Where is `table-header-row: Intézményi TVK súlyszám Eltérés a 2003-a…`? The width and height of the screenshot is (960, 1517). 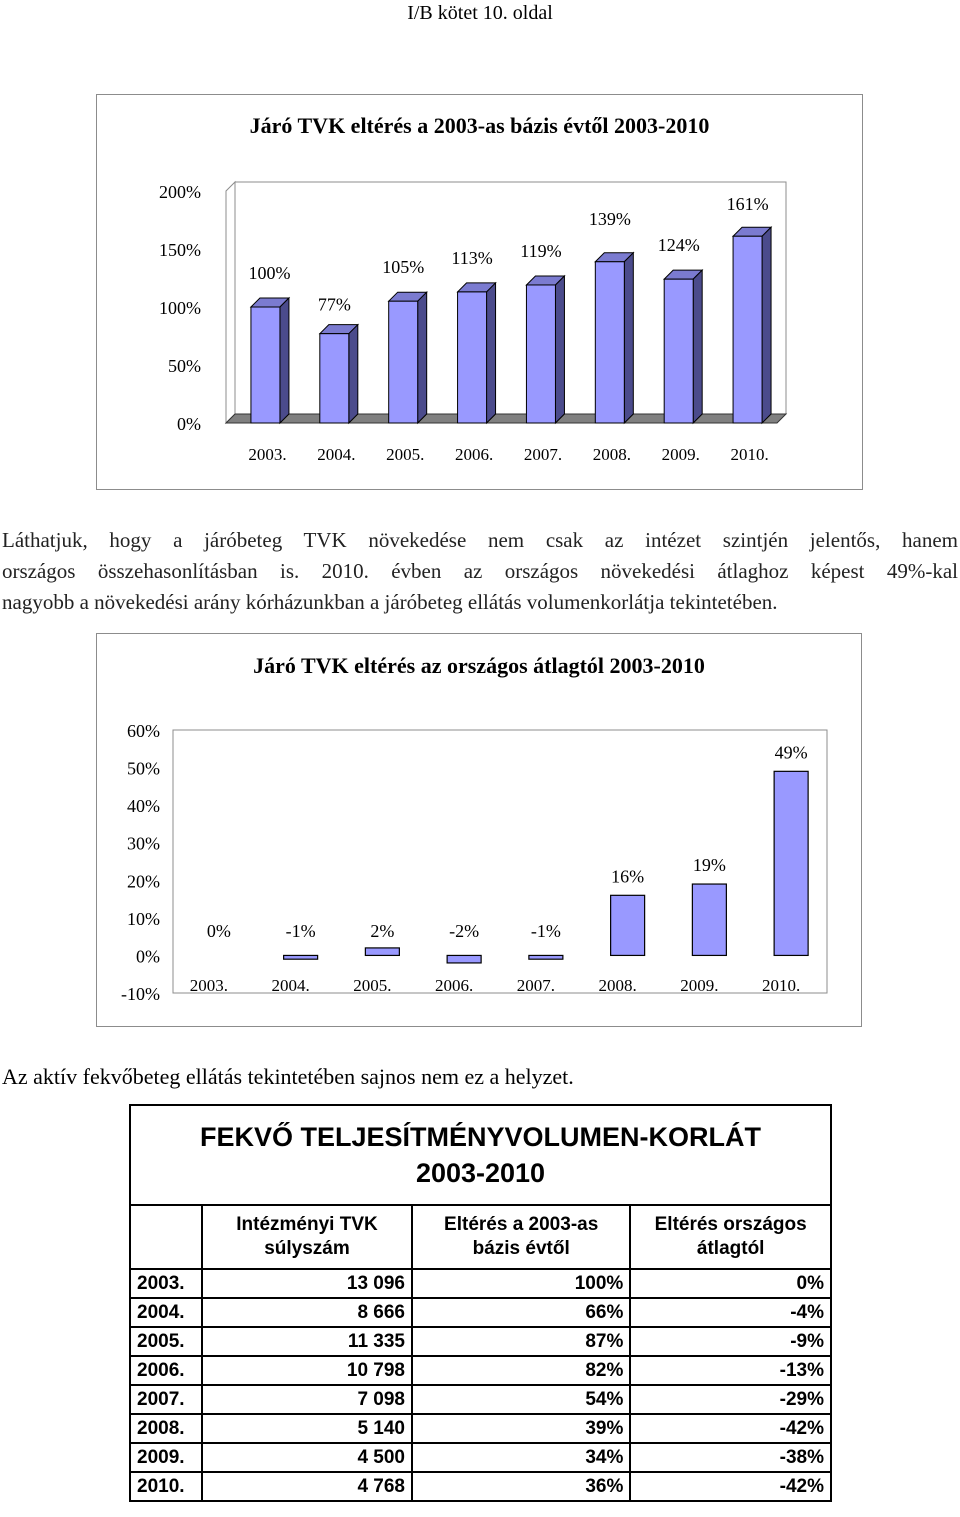 table-header-row: Intézményi TVK súlyszám Eltérés a 2003-a… is located at coordinates (480, 1237).